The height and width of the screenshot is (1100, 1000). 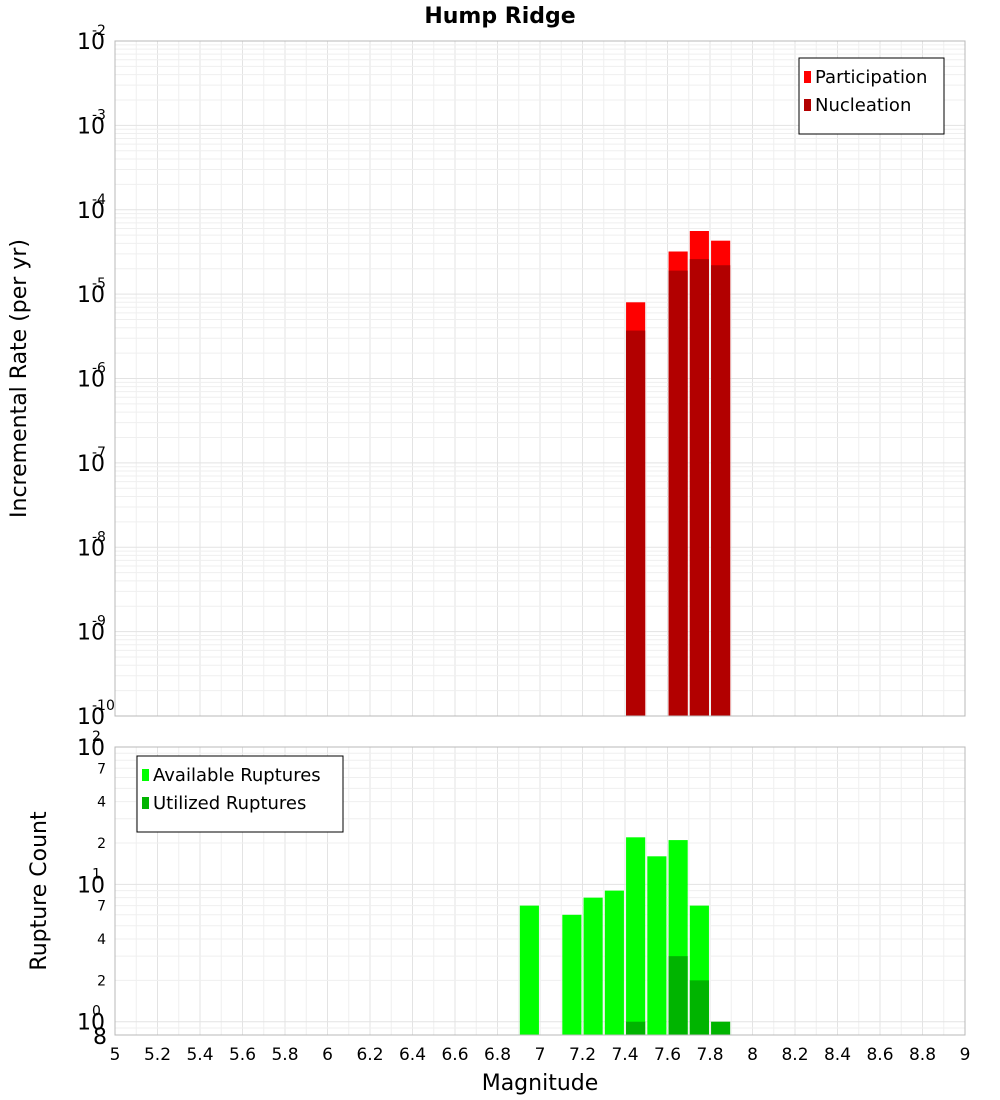 I want to click on x-tick-label: 8.4, so click(x=837, y=1055).